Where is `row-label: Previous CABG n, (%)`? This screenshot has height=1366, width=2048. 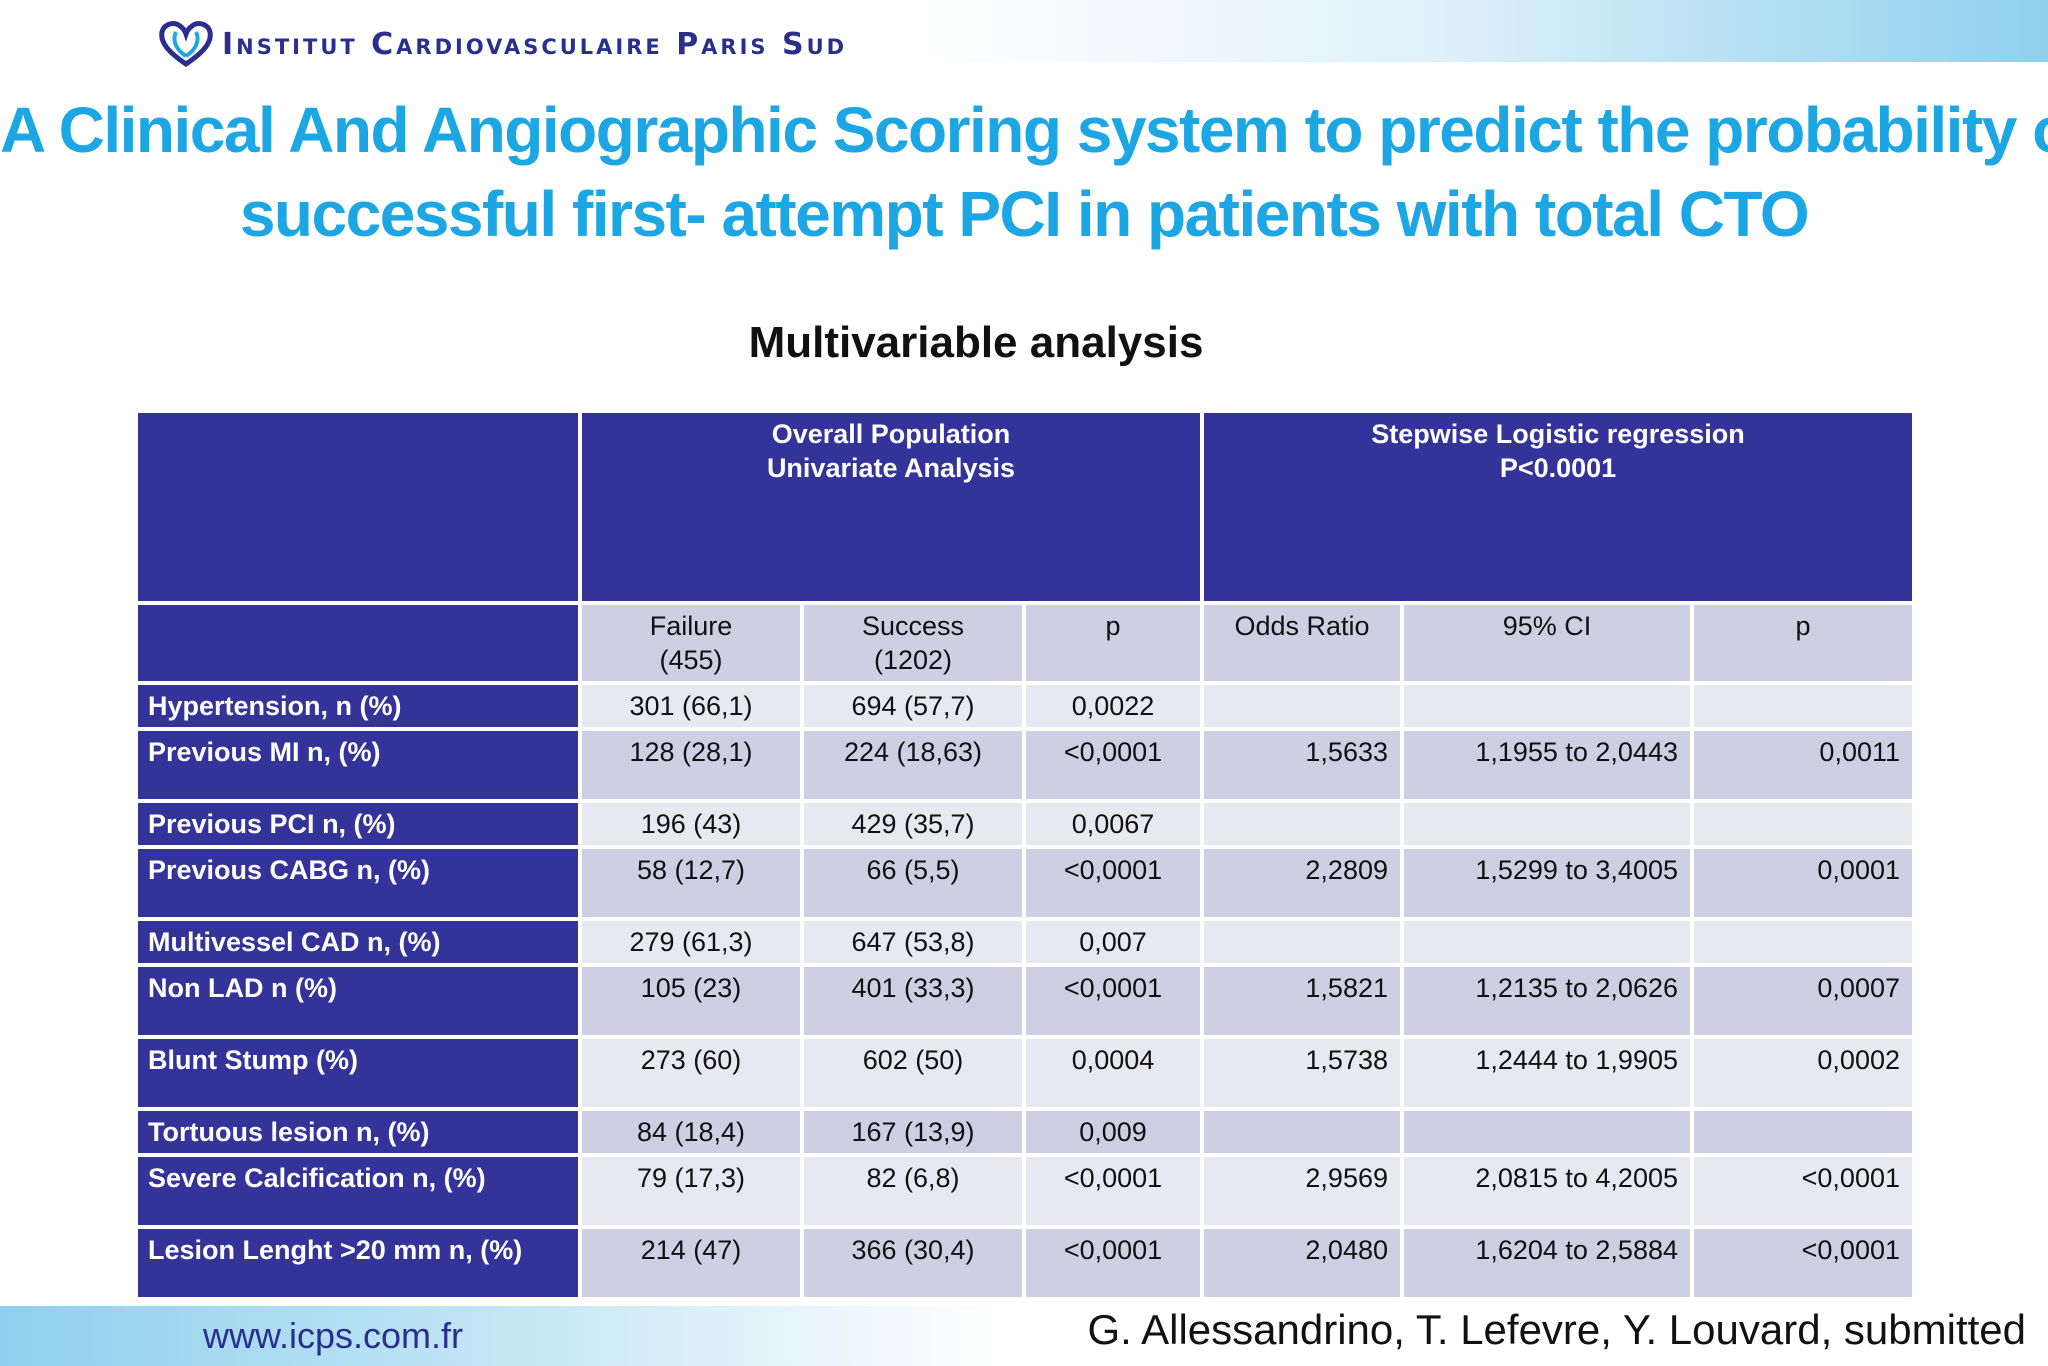
row-label: Previous CABG n, (%) is located at coordinates (358, 883).